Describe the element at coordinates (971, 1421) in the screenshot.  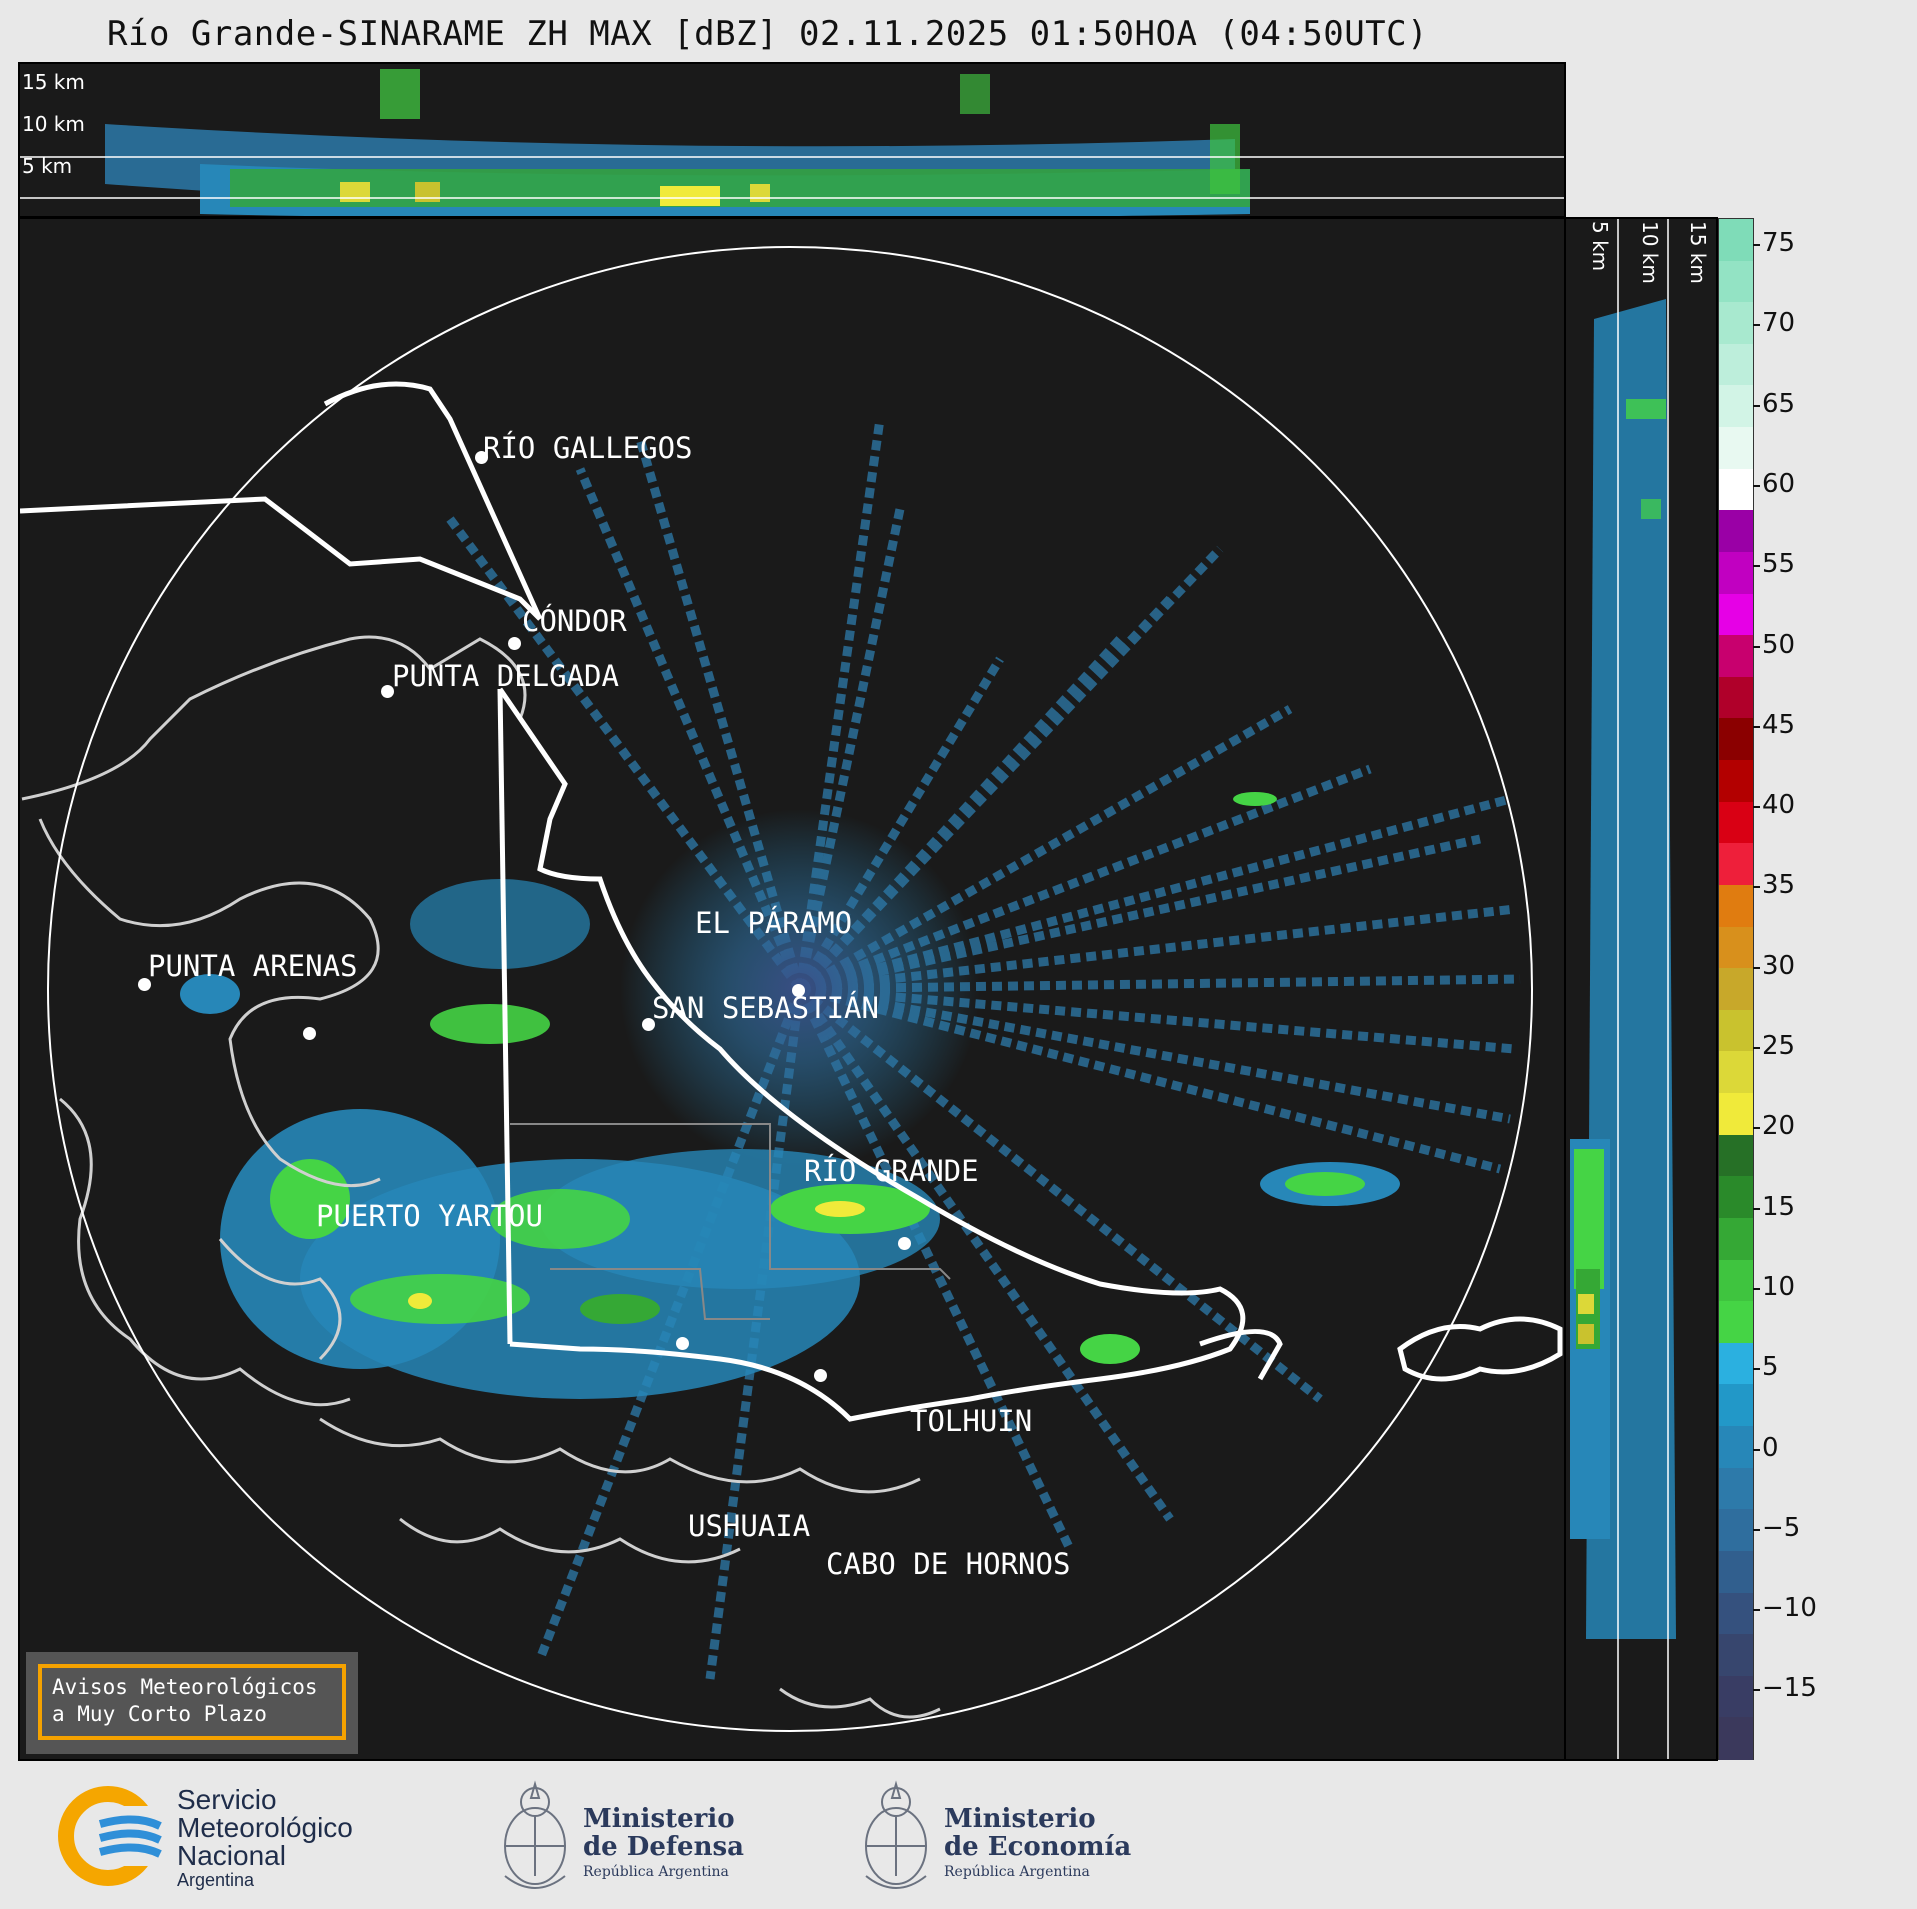
I see `city-label-tolhuin: TOLHUIN` at that location.